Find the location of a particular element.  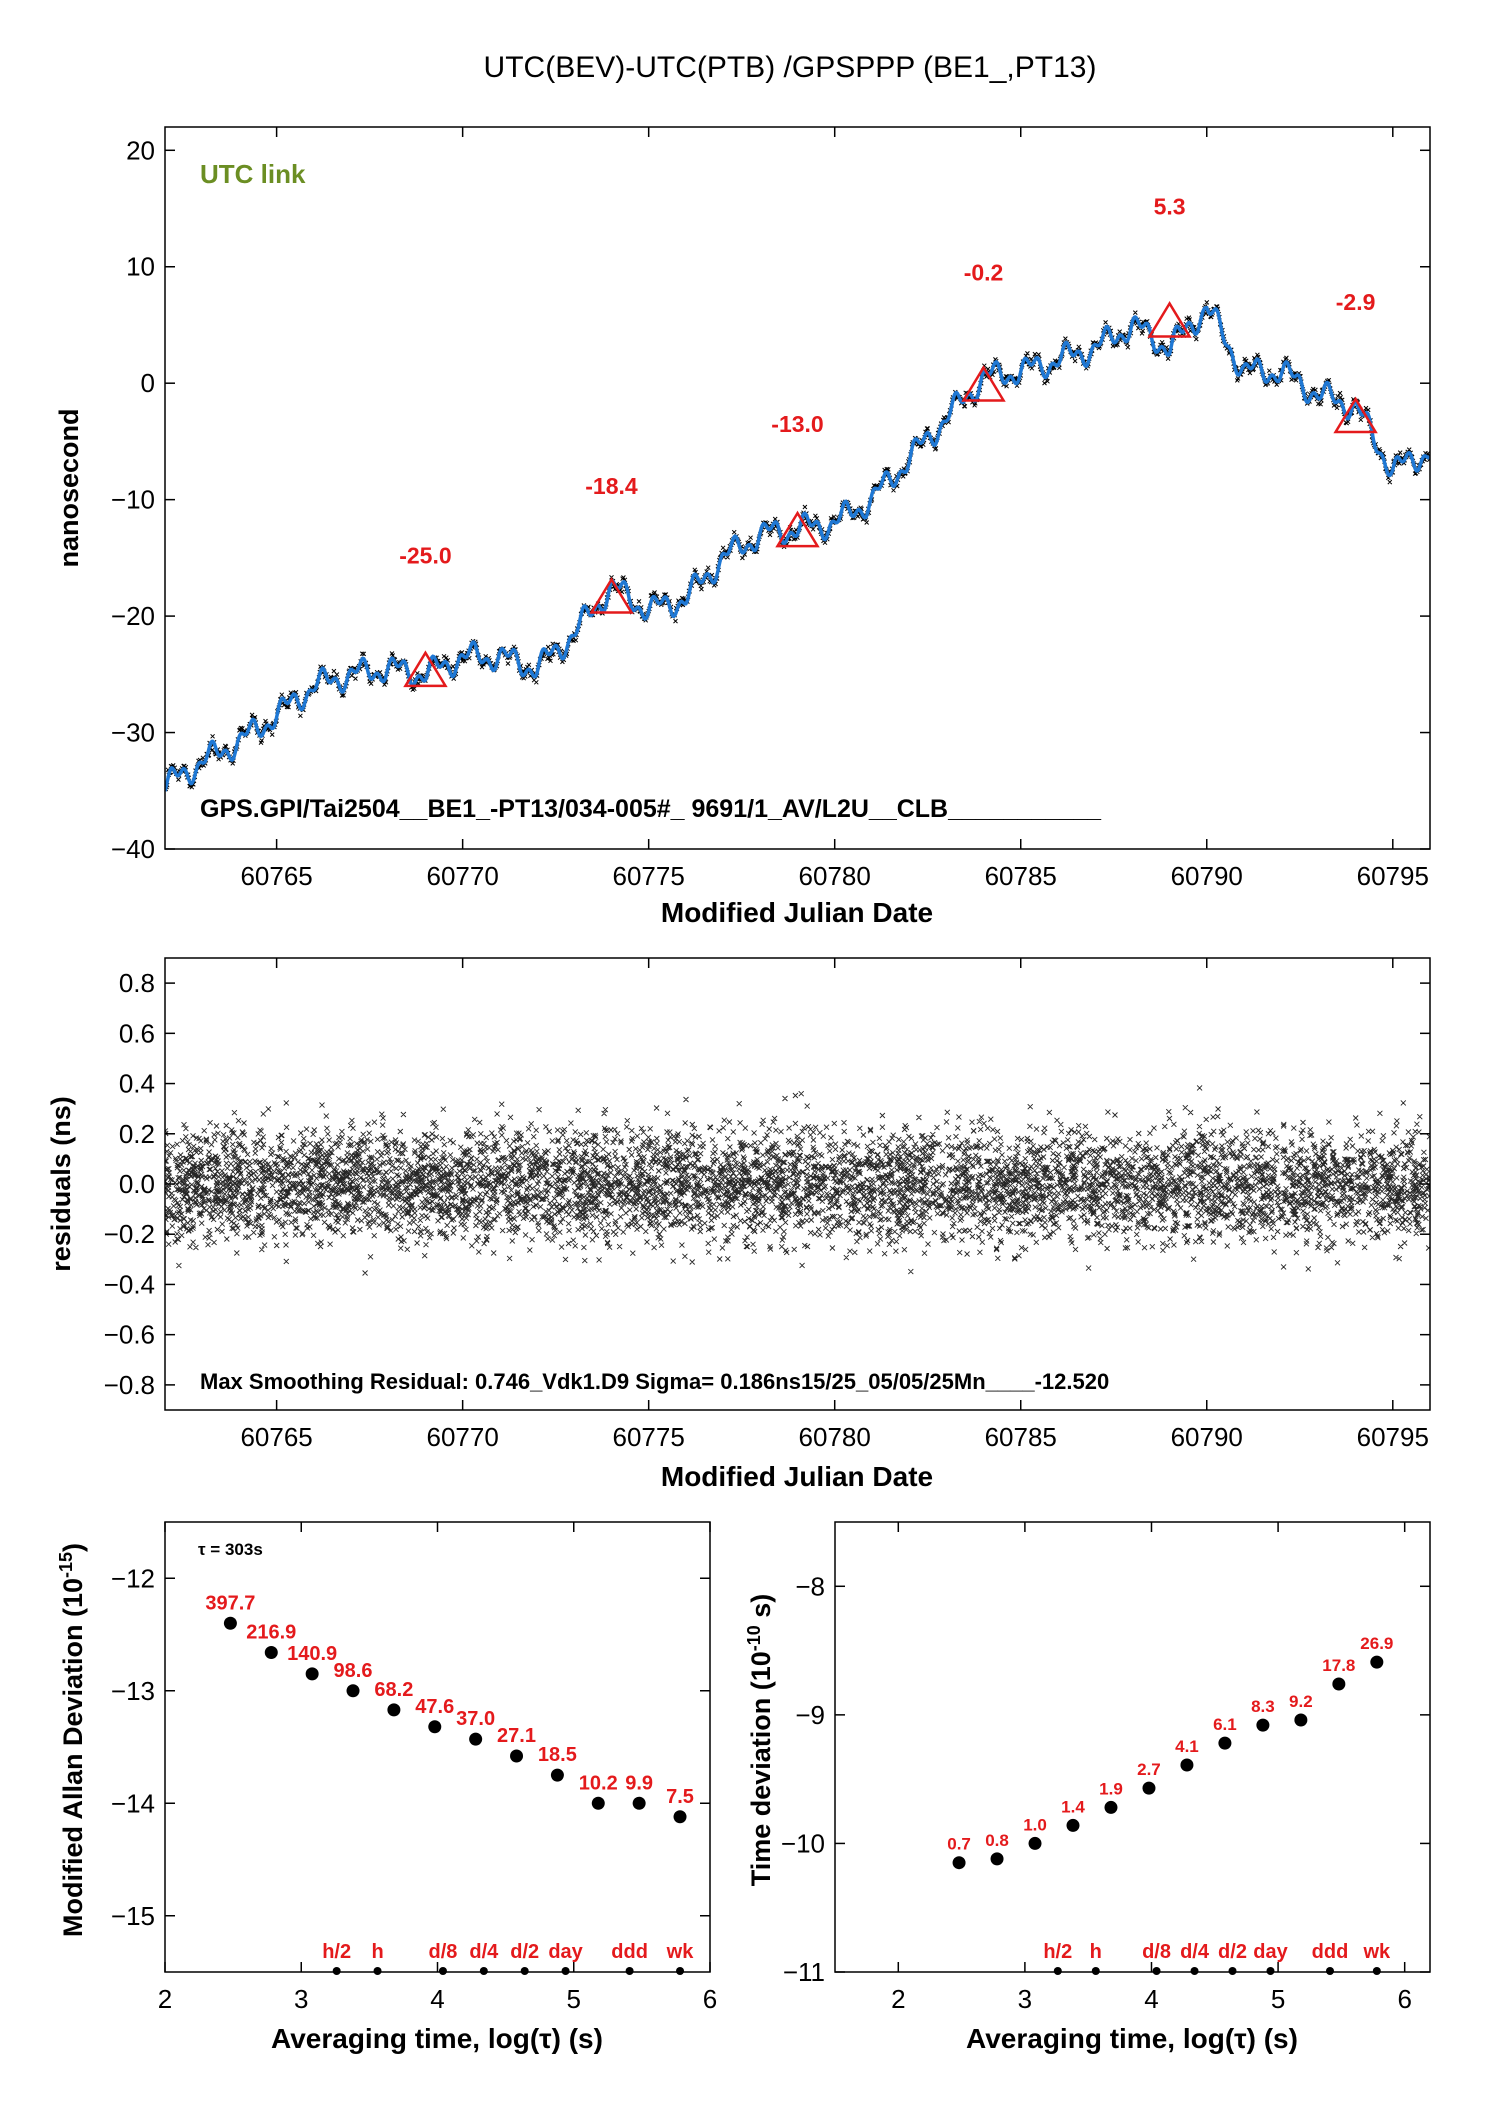

x-axis-ticks: 2 3 4 5 6 is located at coordinates (437, 1768).